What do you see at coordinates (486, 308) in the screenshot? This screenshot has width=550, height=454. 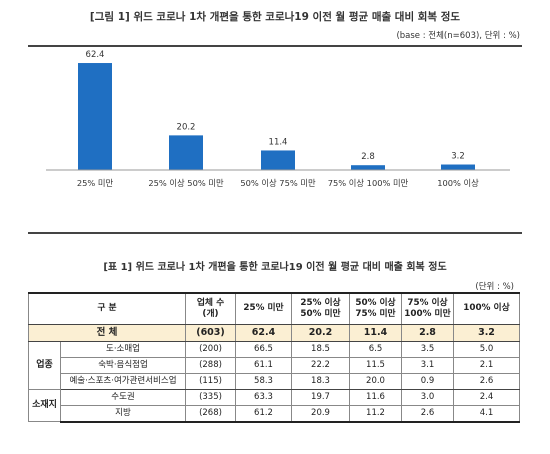 I see `header-over100: 100% 이상` at bounding box center [486, 308].